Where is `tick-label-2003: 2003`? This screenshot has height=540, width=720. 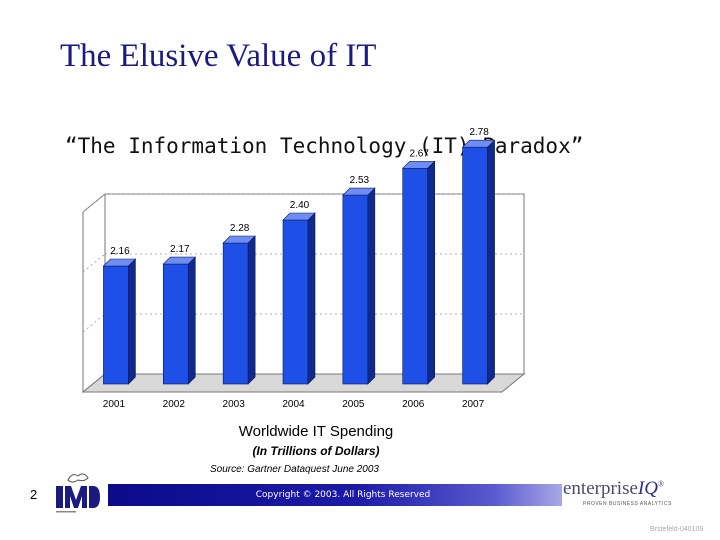 tick-label-2003: 2003 is located at coordinates (234, 404).